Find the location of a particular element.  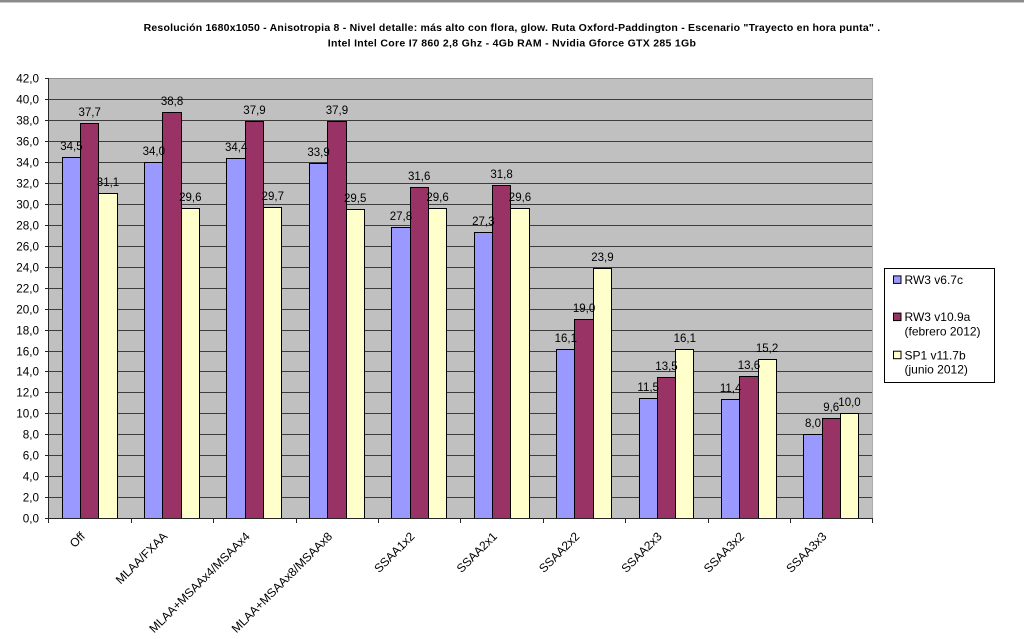

svg-text: 36,0 is located at coordinates (27, 142).